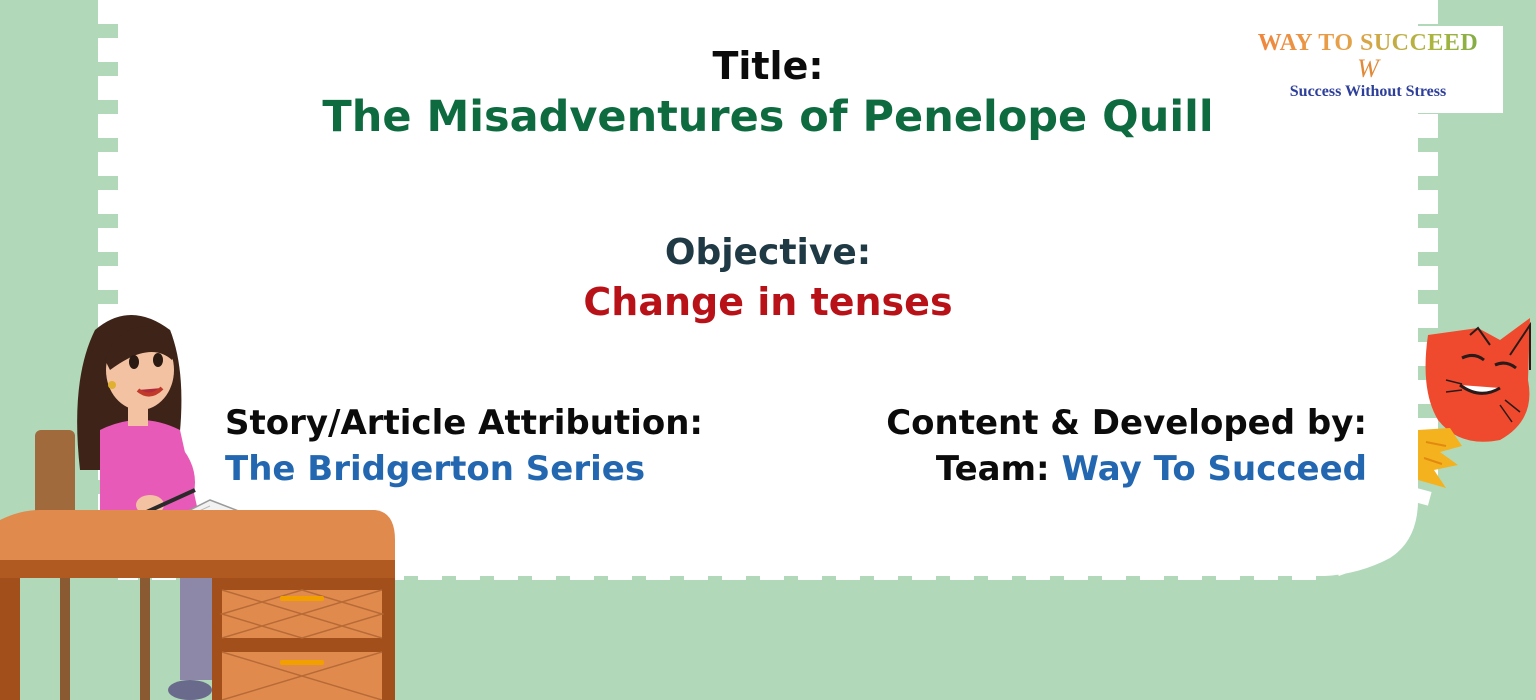  What do you see at coordinates (1214, 469) in the screenshot?
I see `team-name: Way To Succeed` at bounding box center [1214, 469].